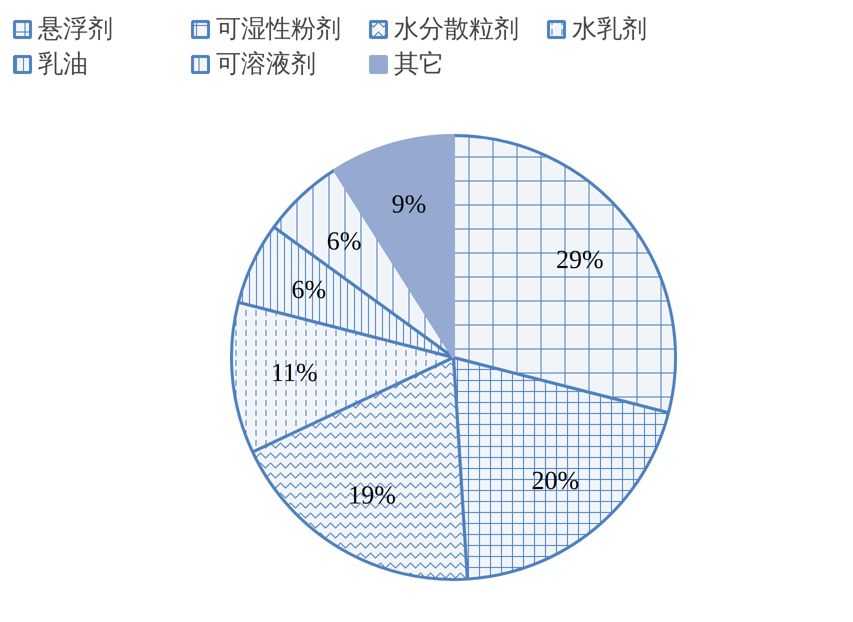 The width and height of the screenshot is (853, 622). Describe the element at coordinates (409, 204) in the screenshot. I see `data-label: 9%` at that location.